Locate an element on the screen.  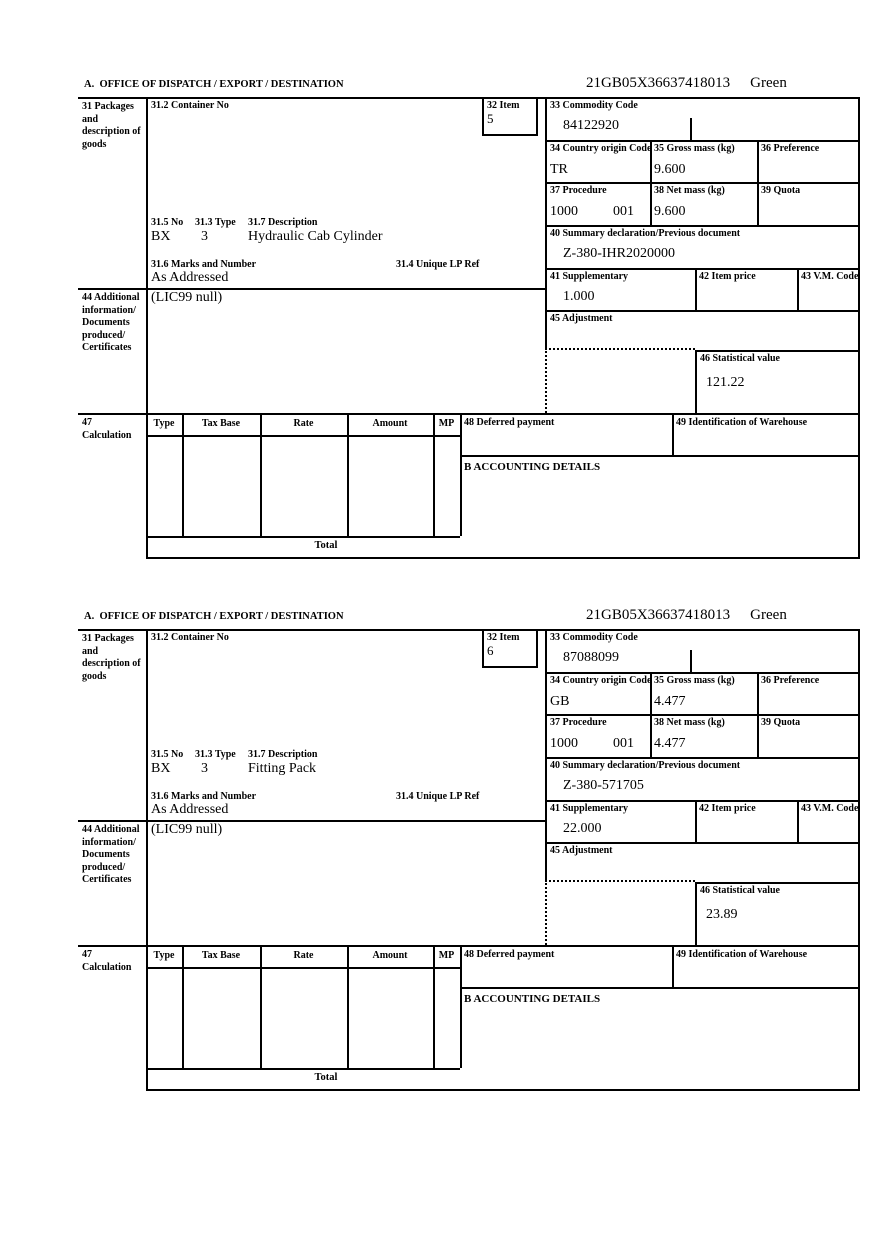
gross-mass-value: 4.477 is located at coordinates (670, 701).